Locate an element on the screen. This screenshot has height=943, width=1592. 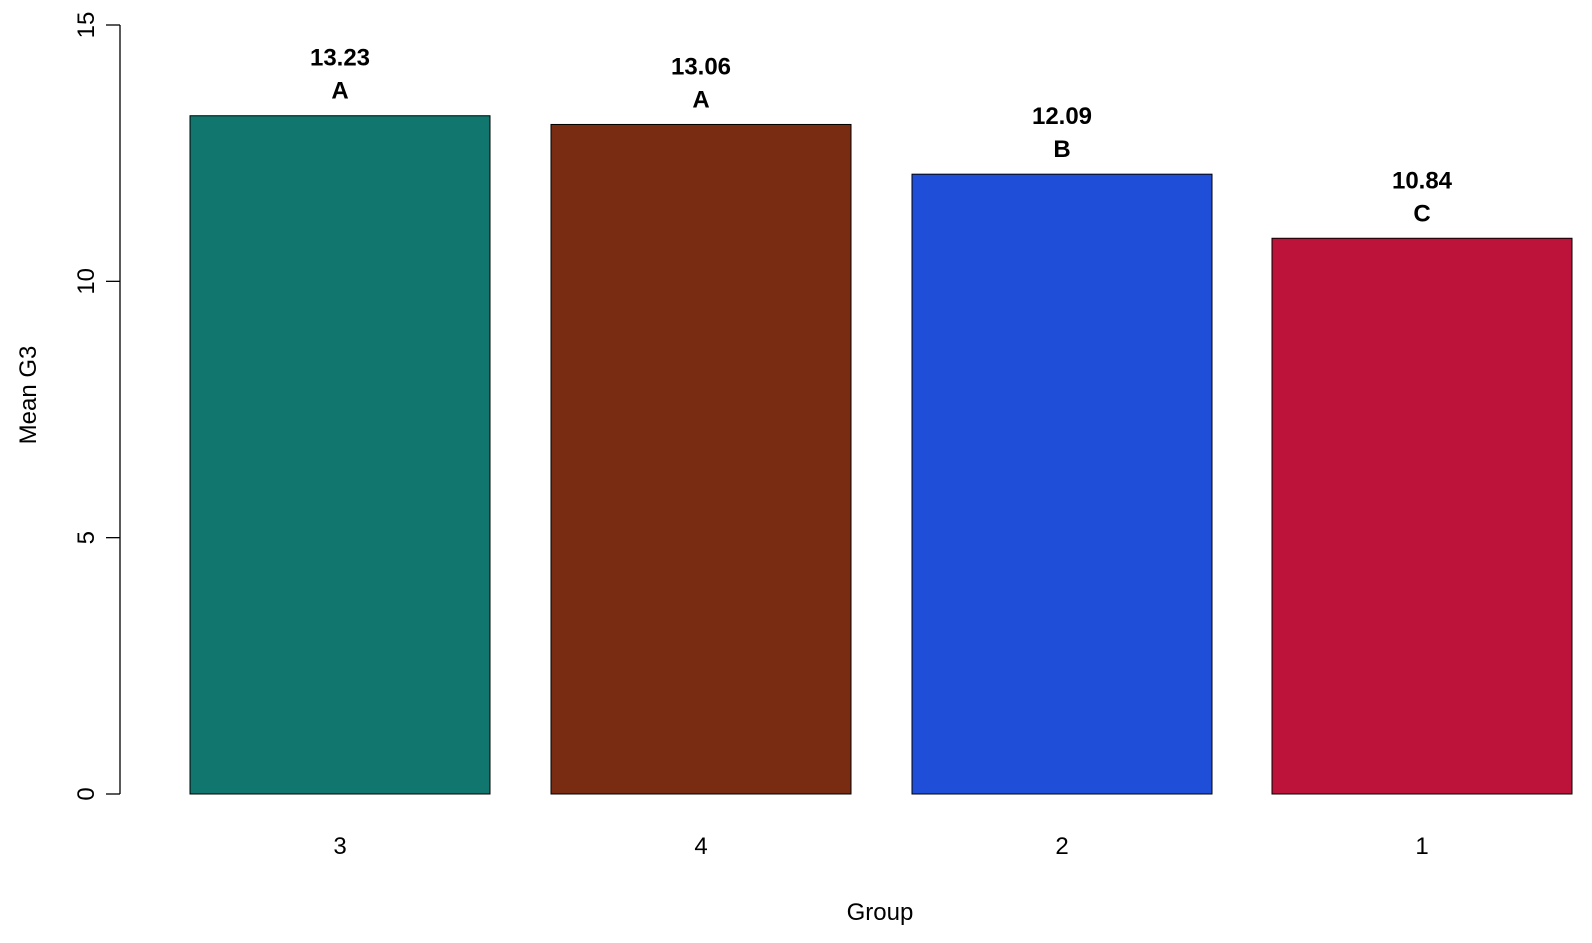
y-tick-label: 0 is located at coordinates (86, 793).